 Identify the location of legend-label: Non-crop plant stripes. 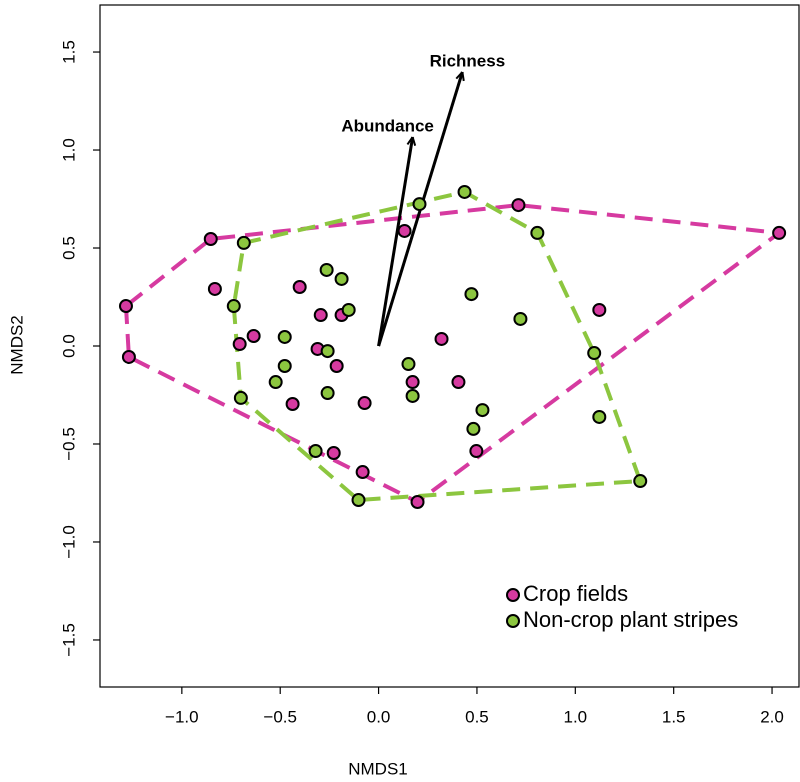
(630, 619).